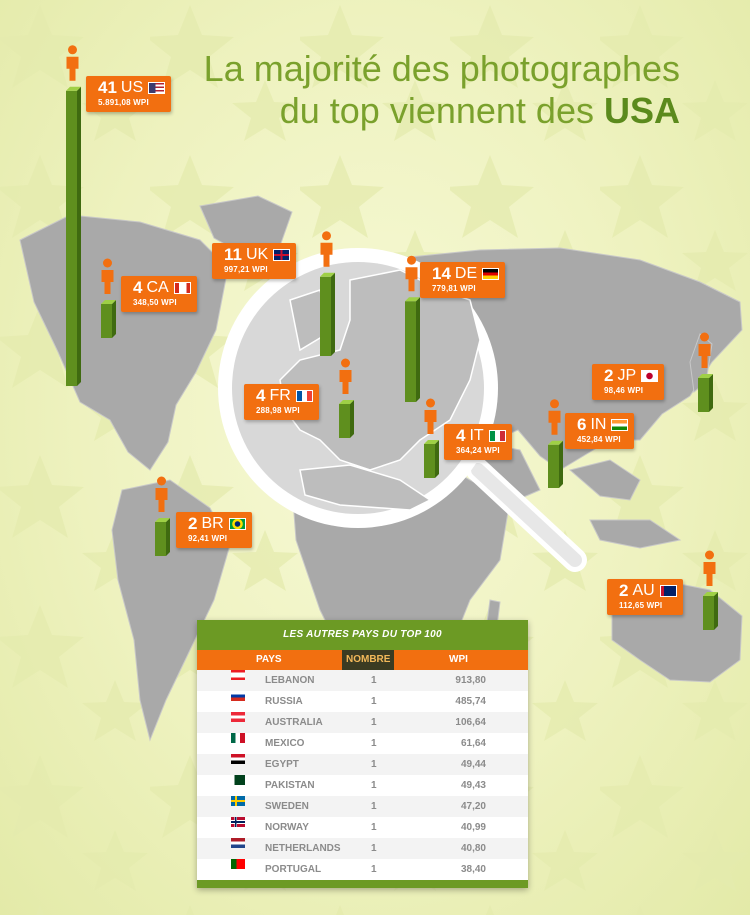 This screenshot has height=915, width=750. I want to click on row-wpi: 913,80, so click(470, 680).